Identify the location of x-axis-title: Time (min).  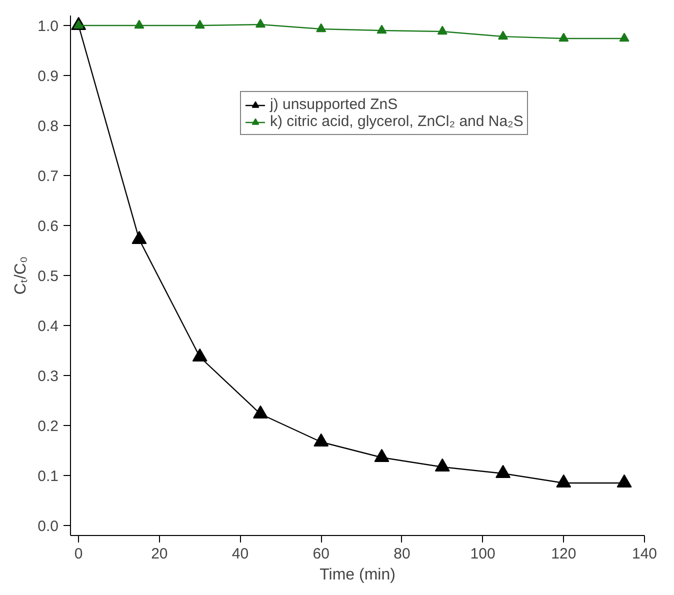
(358, 575).